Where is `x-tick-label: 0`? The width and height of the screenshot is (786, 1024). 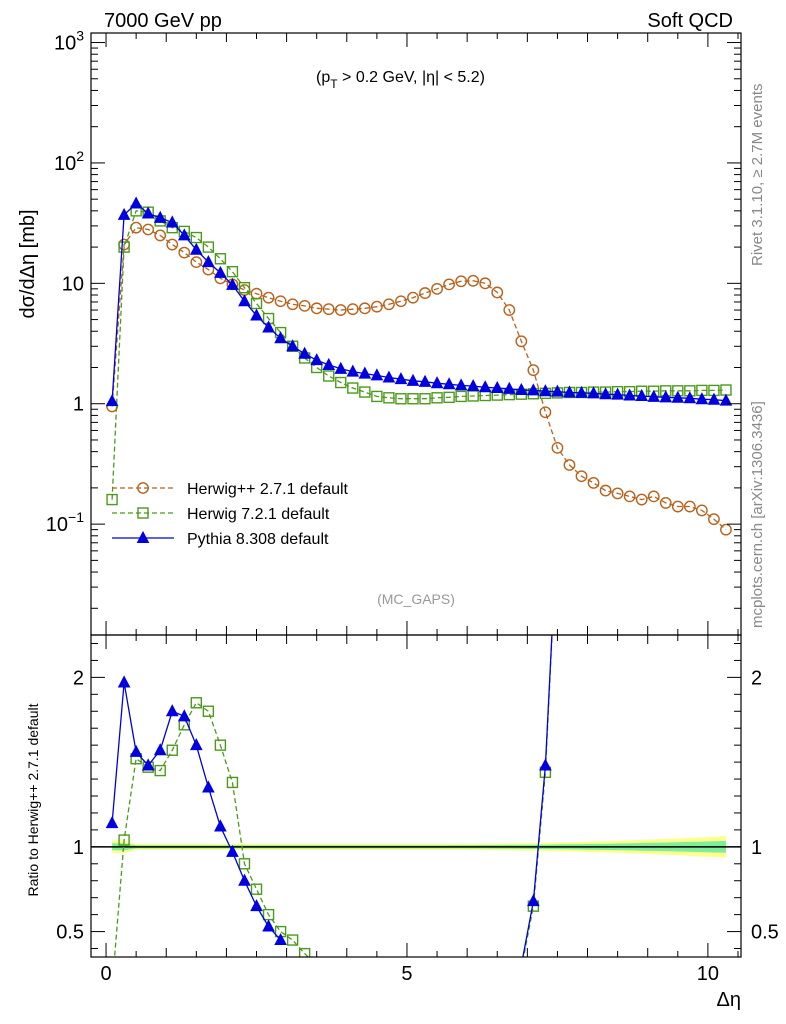 x-tick-label: 0 is located at coordinates (105, 974).